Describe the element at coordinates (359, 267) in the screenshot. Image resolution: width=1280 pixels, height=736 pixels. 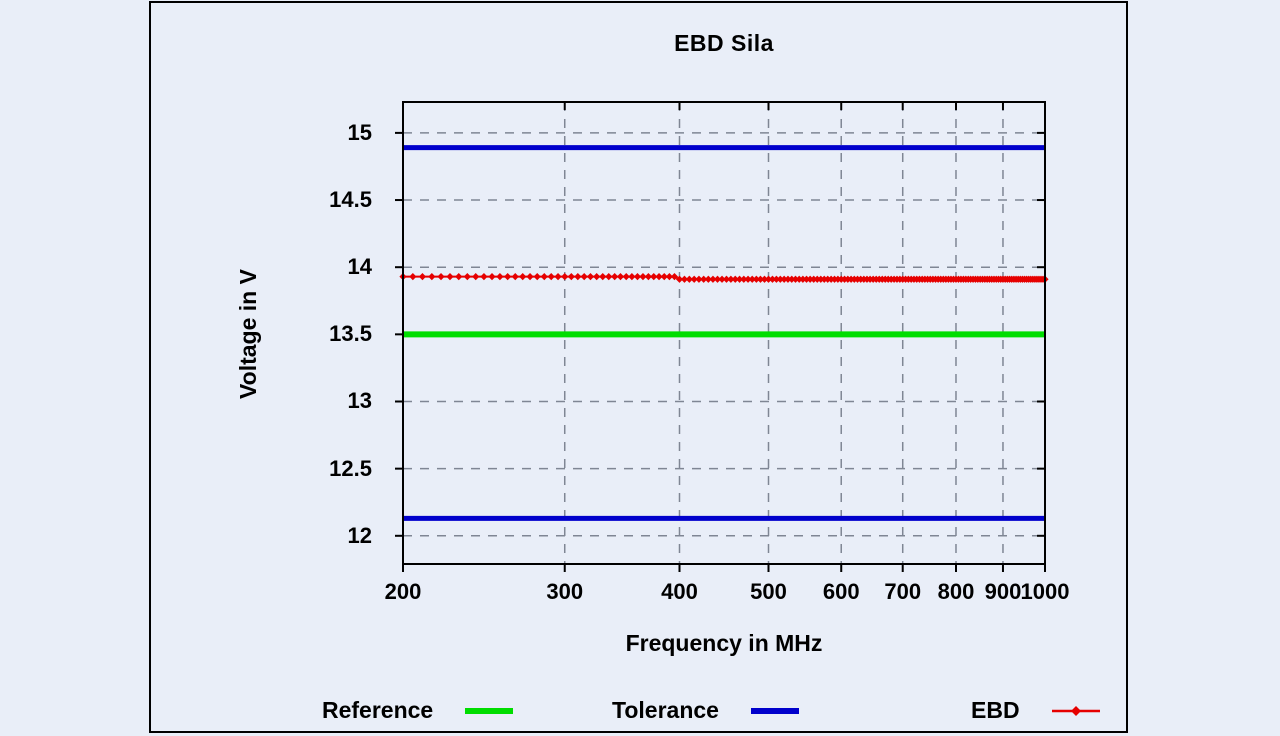
I see `y-tick-label: 14` at that location.